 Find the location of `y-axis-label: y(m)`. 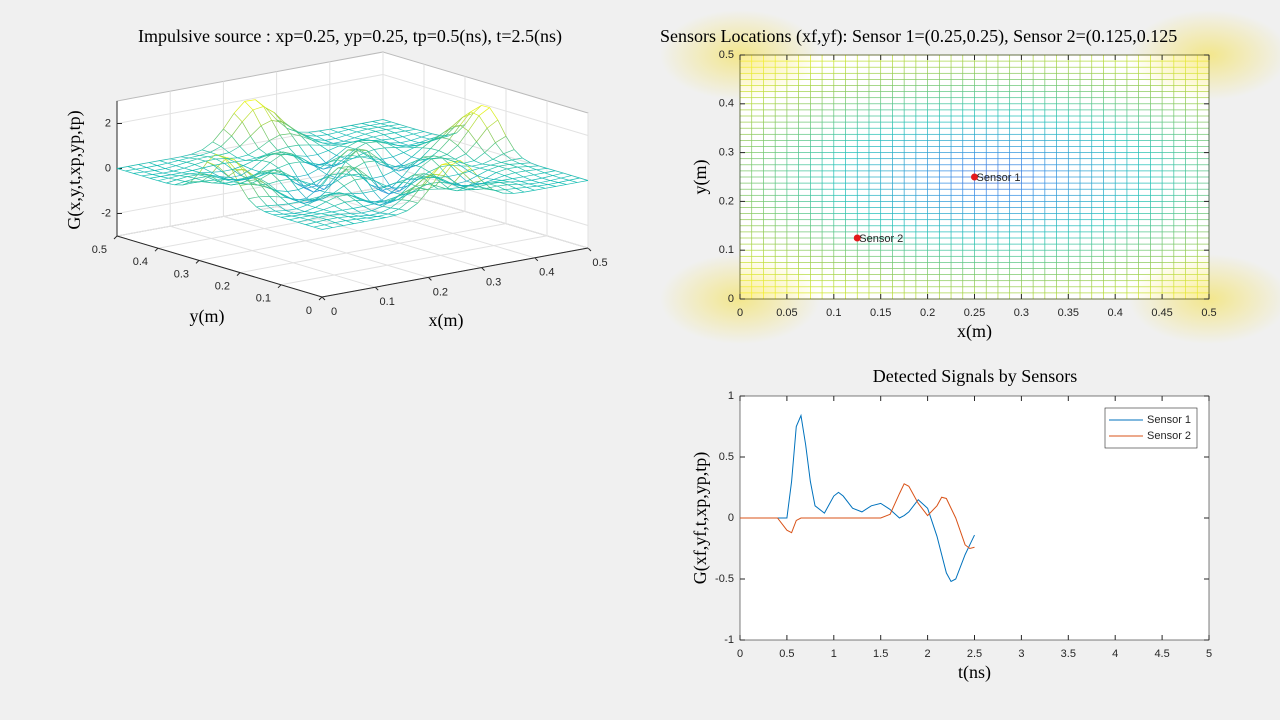

y-axis-label: y(m) is located at coordinates (207, 316).